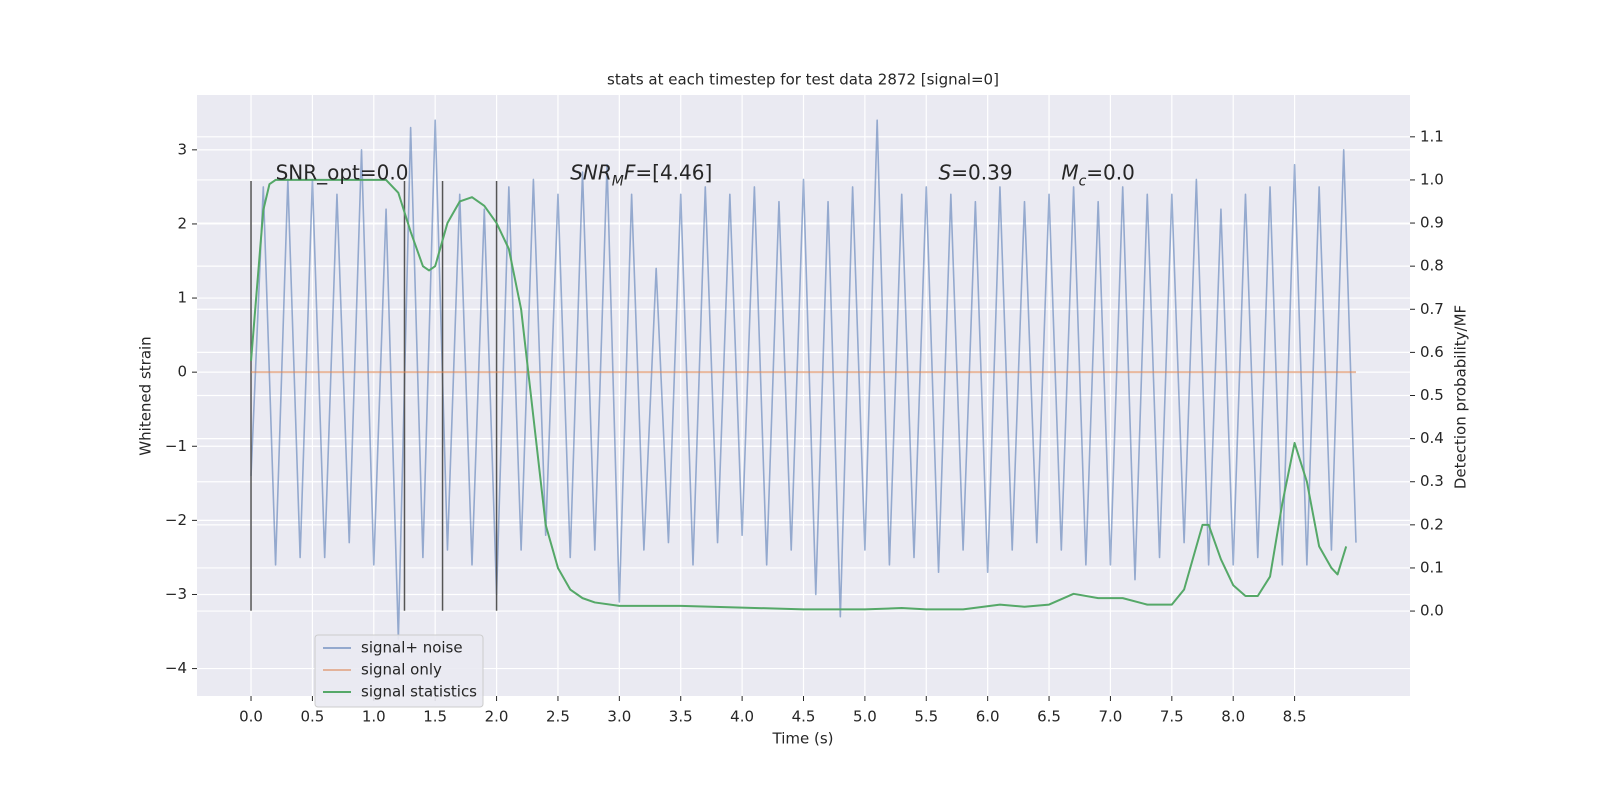  I want to click on y-tick-label: 0, so click(182, 372).